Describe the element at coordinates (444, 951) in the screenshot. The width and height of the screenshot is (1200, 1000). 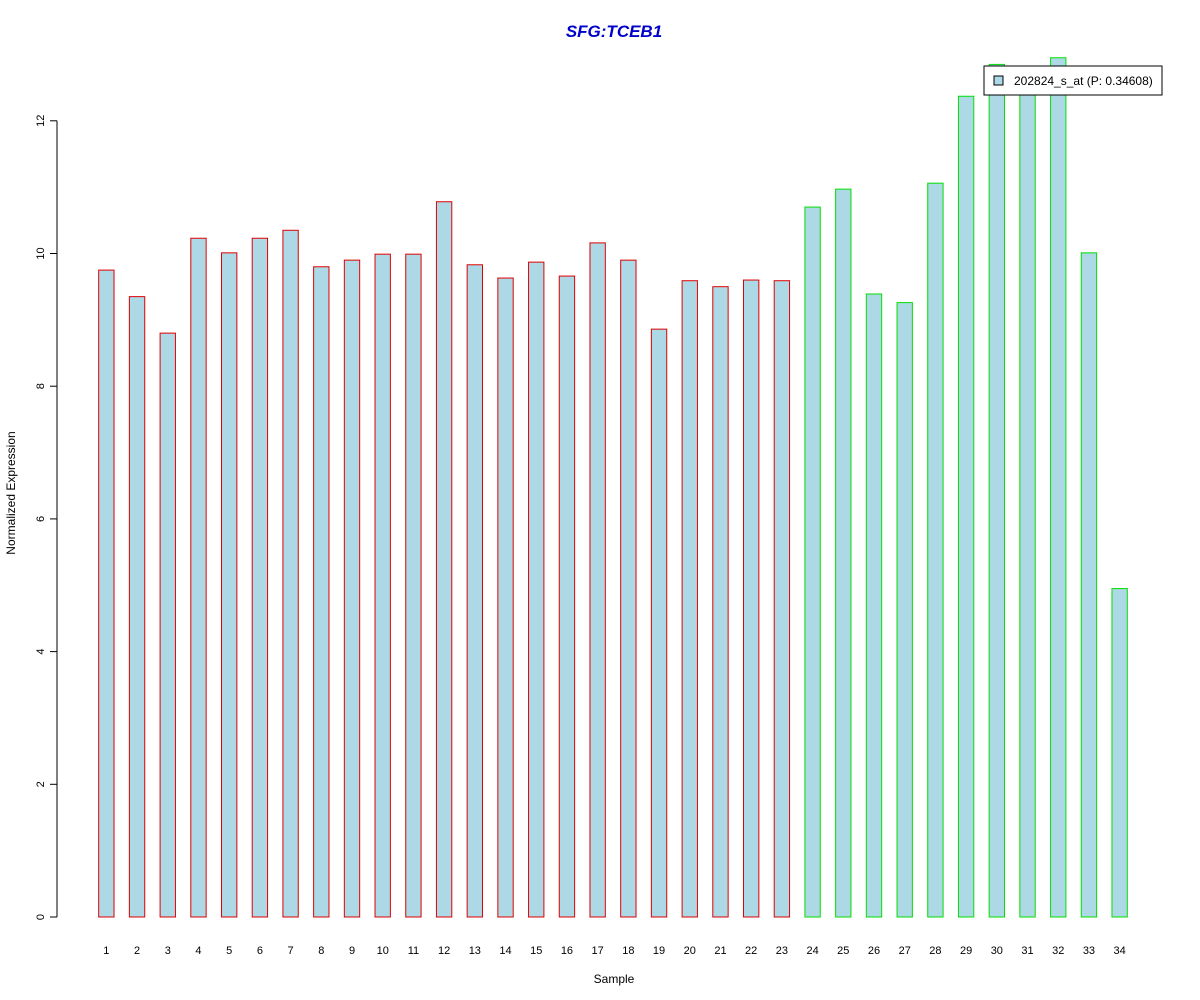
I see `x-tick-label: 12` at that location.